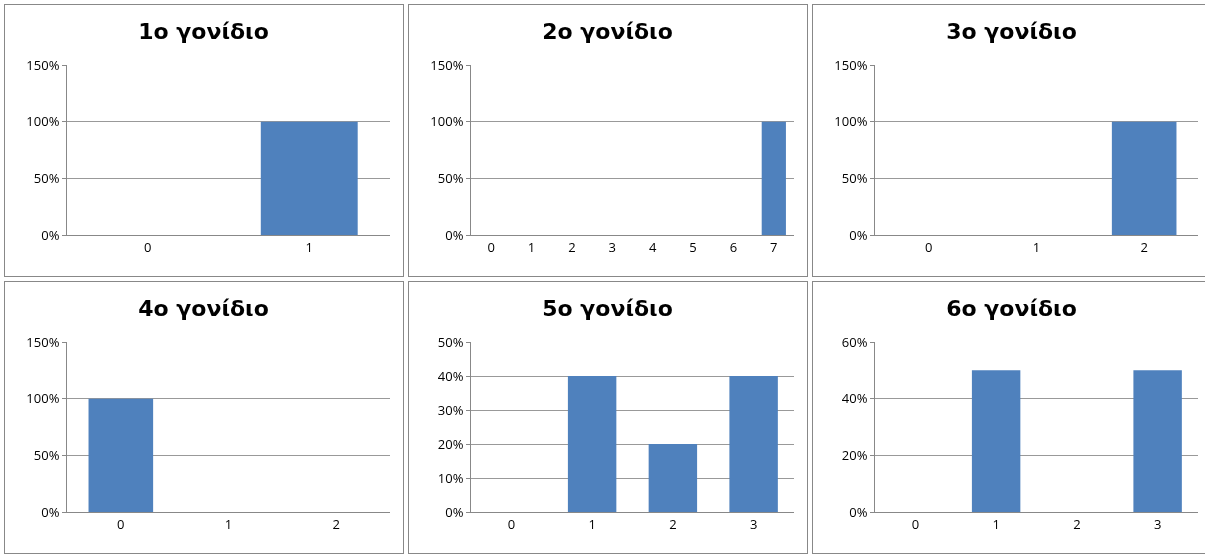 Image resolution: width=1205 pixels, height=557 pixels. I want to click on chart-title: 4ο γονίδιο, so click(203, 309).